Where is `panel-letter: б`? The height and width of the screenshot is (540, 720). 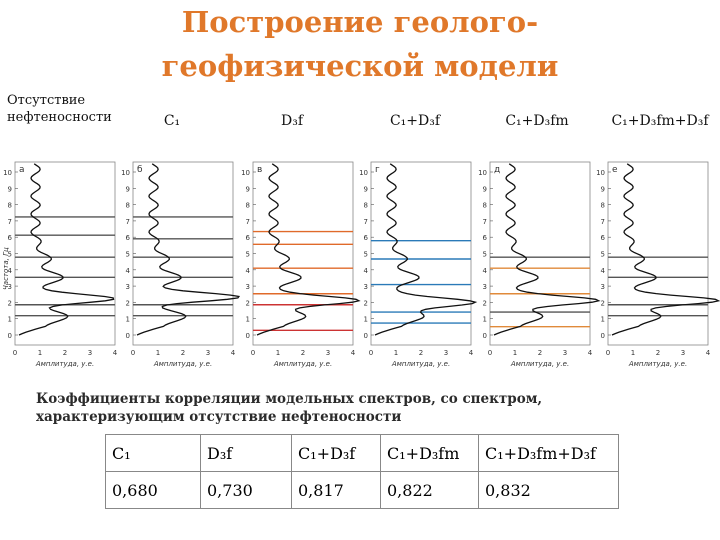 panel-letter: б is located at coordinates (140, 170).